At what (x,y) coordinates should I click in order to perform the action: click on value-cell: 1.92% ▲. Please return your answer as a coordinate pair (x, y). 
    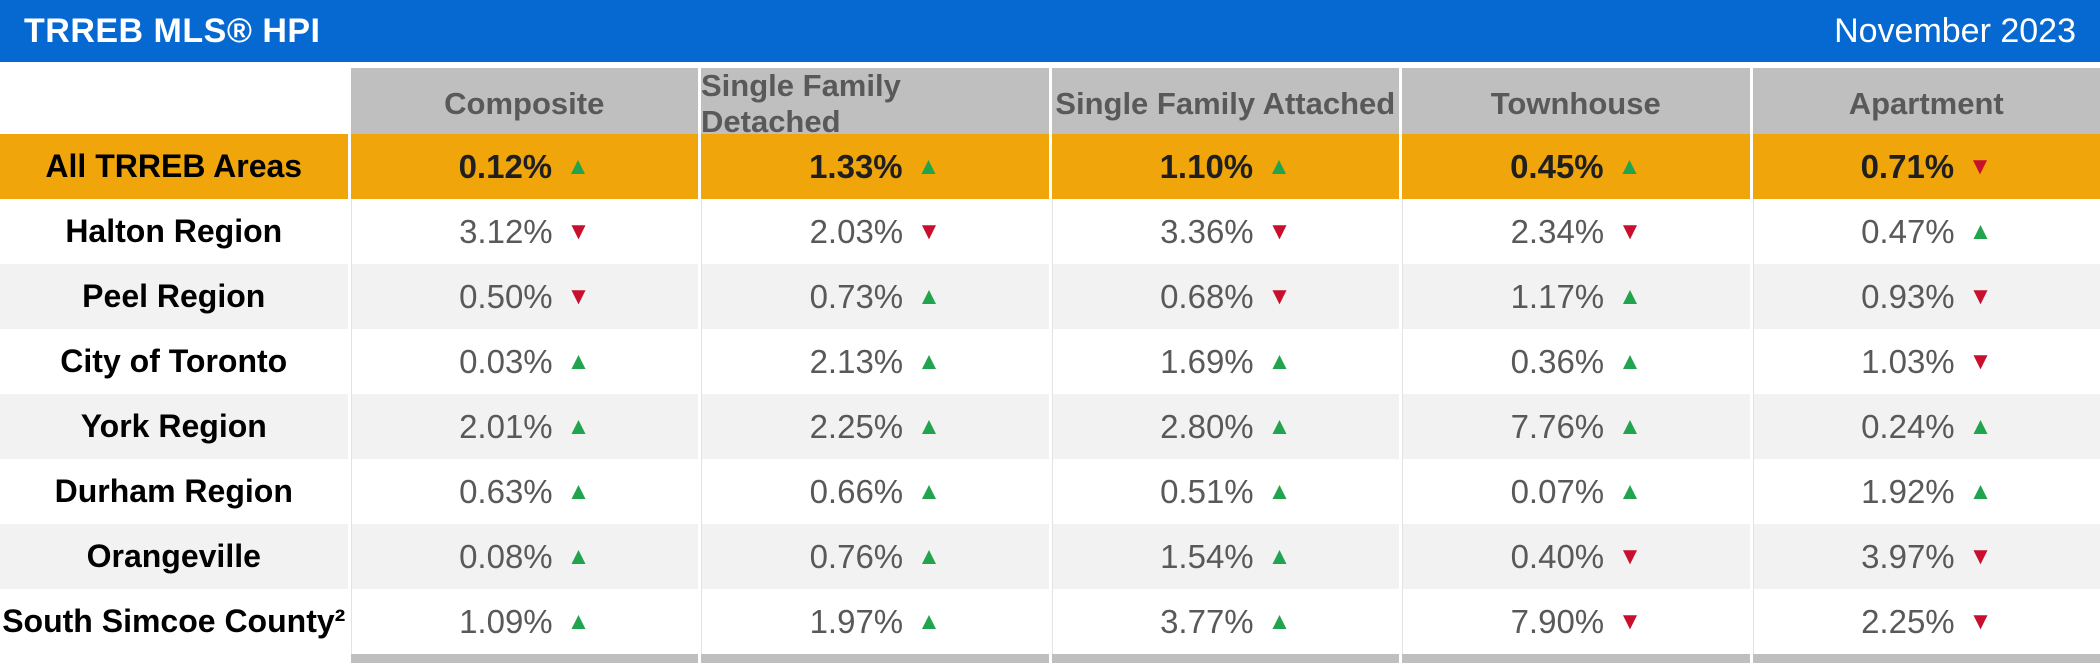
    Looking at the image, I should click on (1926, 491).